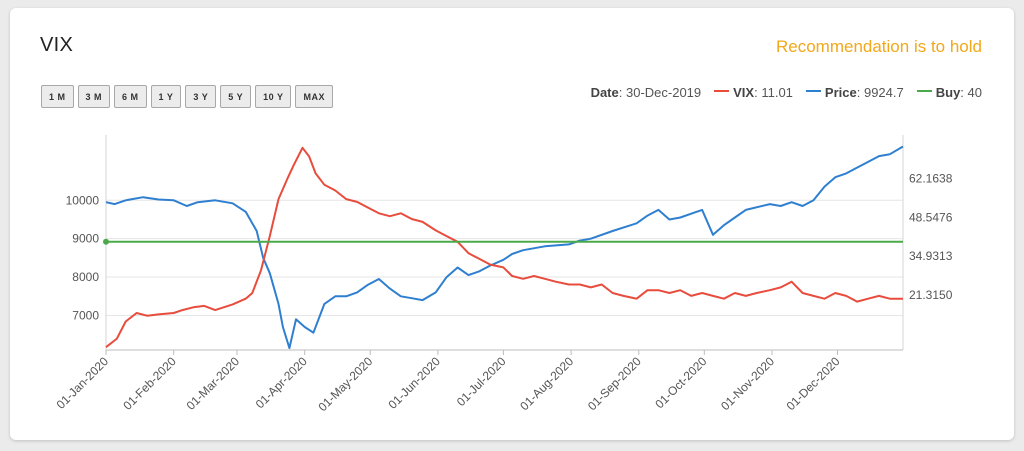 This screenshot has height=451, width=1024. What do you see at coordinates (840, 92) in the screenshot?
I see `legend-price-label: Price` at bounding box center [840, 92].